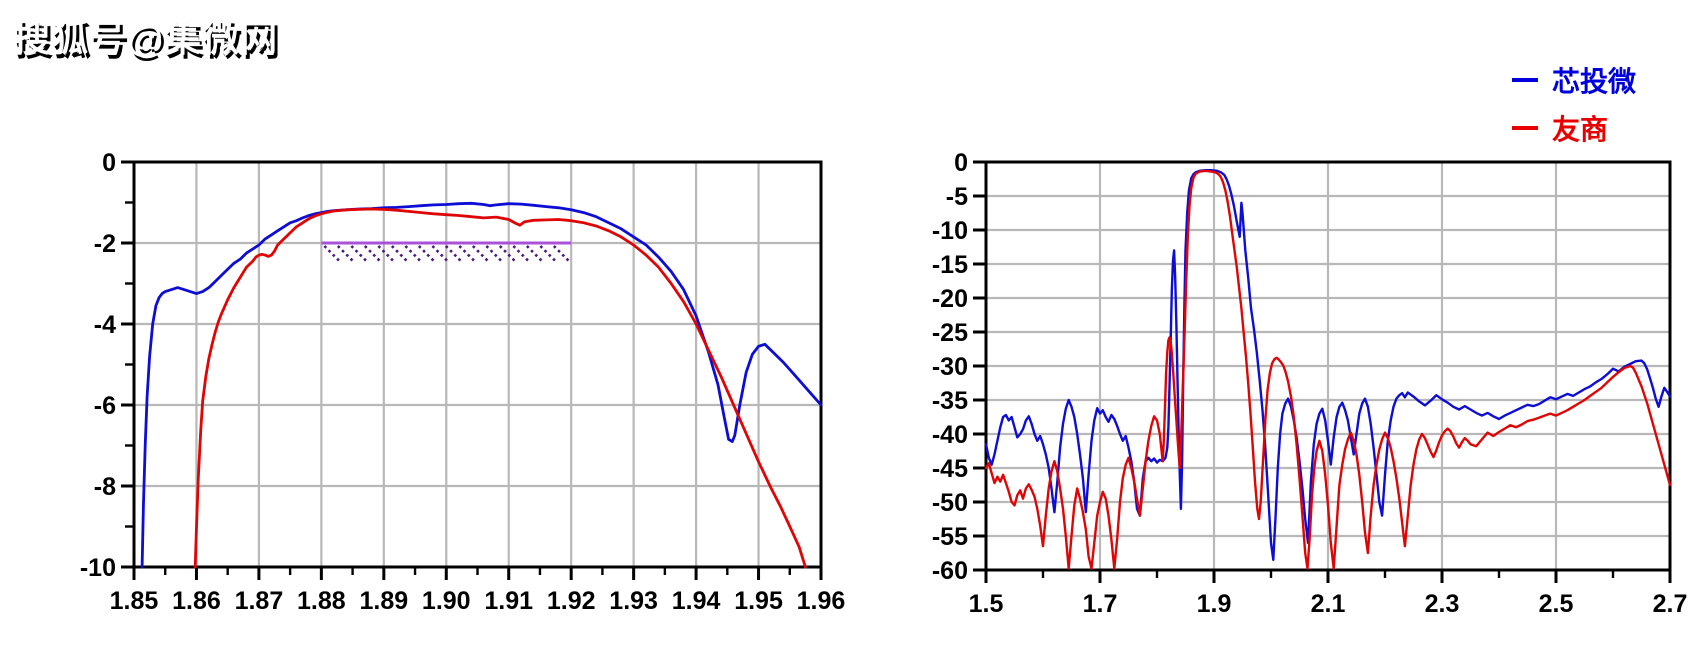  Describe the element at coordinates (1556, 604) in the screenshot. I see `chart2-x-tick-label: 2.5` at that location.